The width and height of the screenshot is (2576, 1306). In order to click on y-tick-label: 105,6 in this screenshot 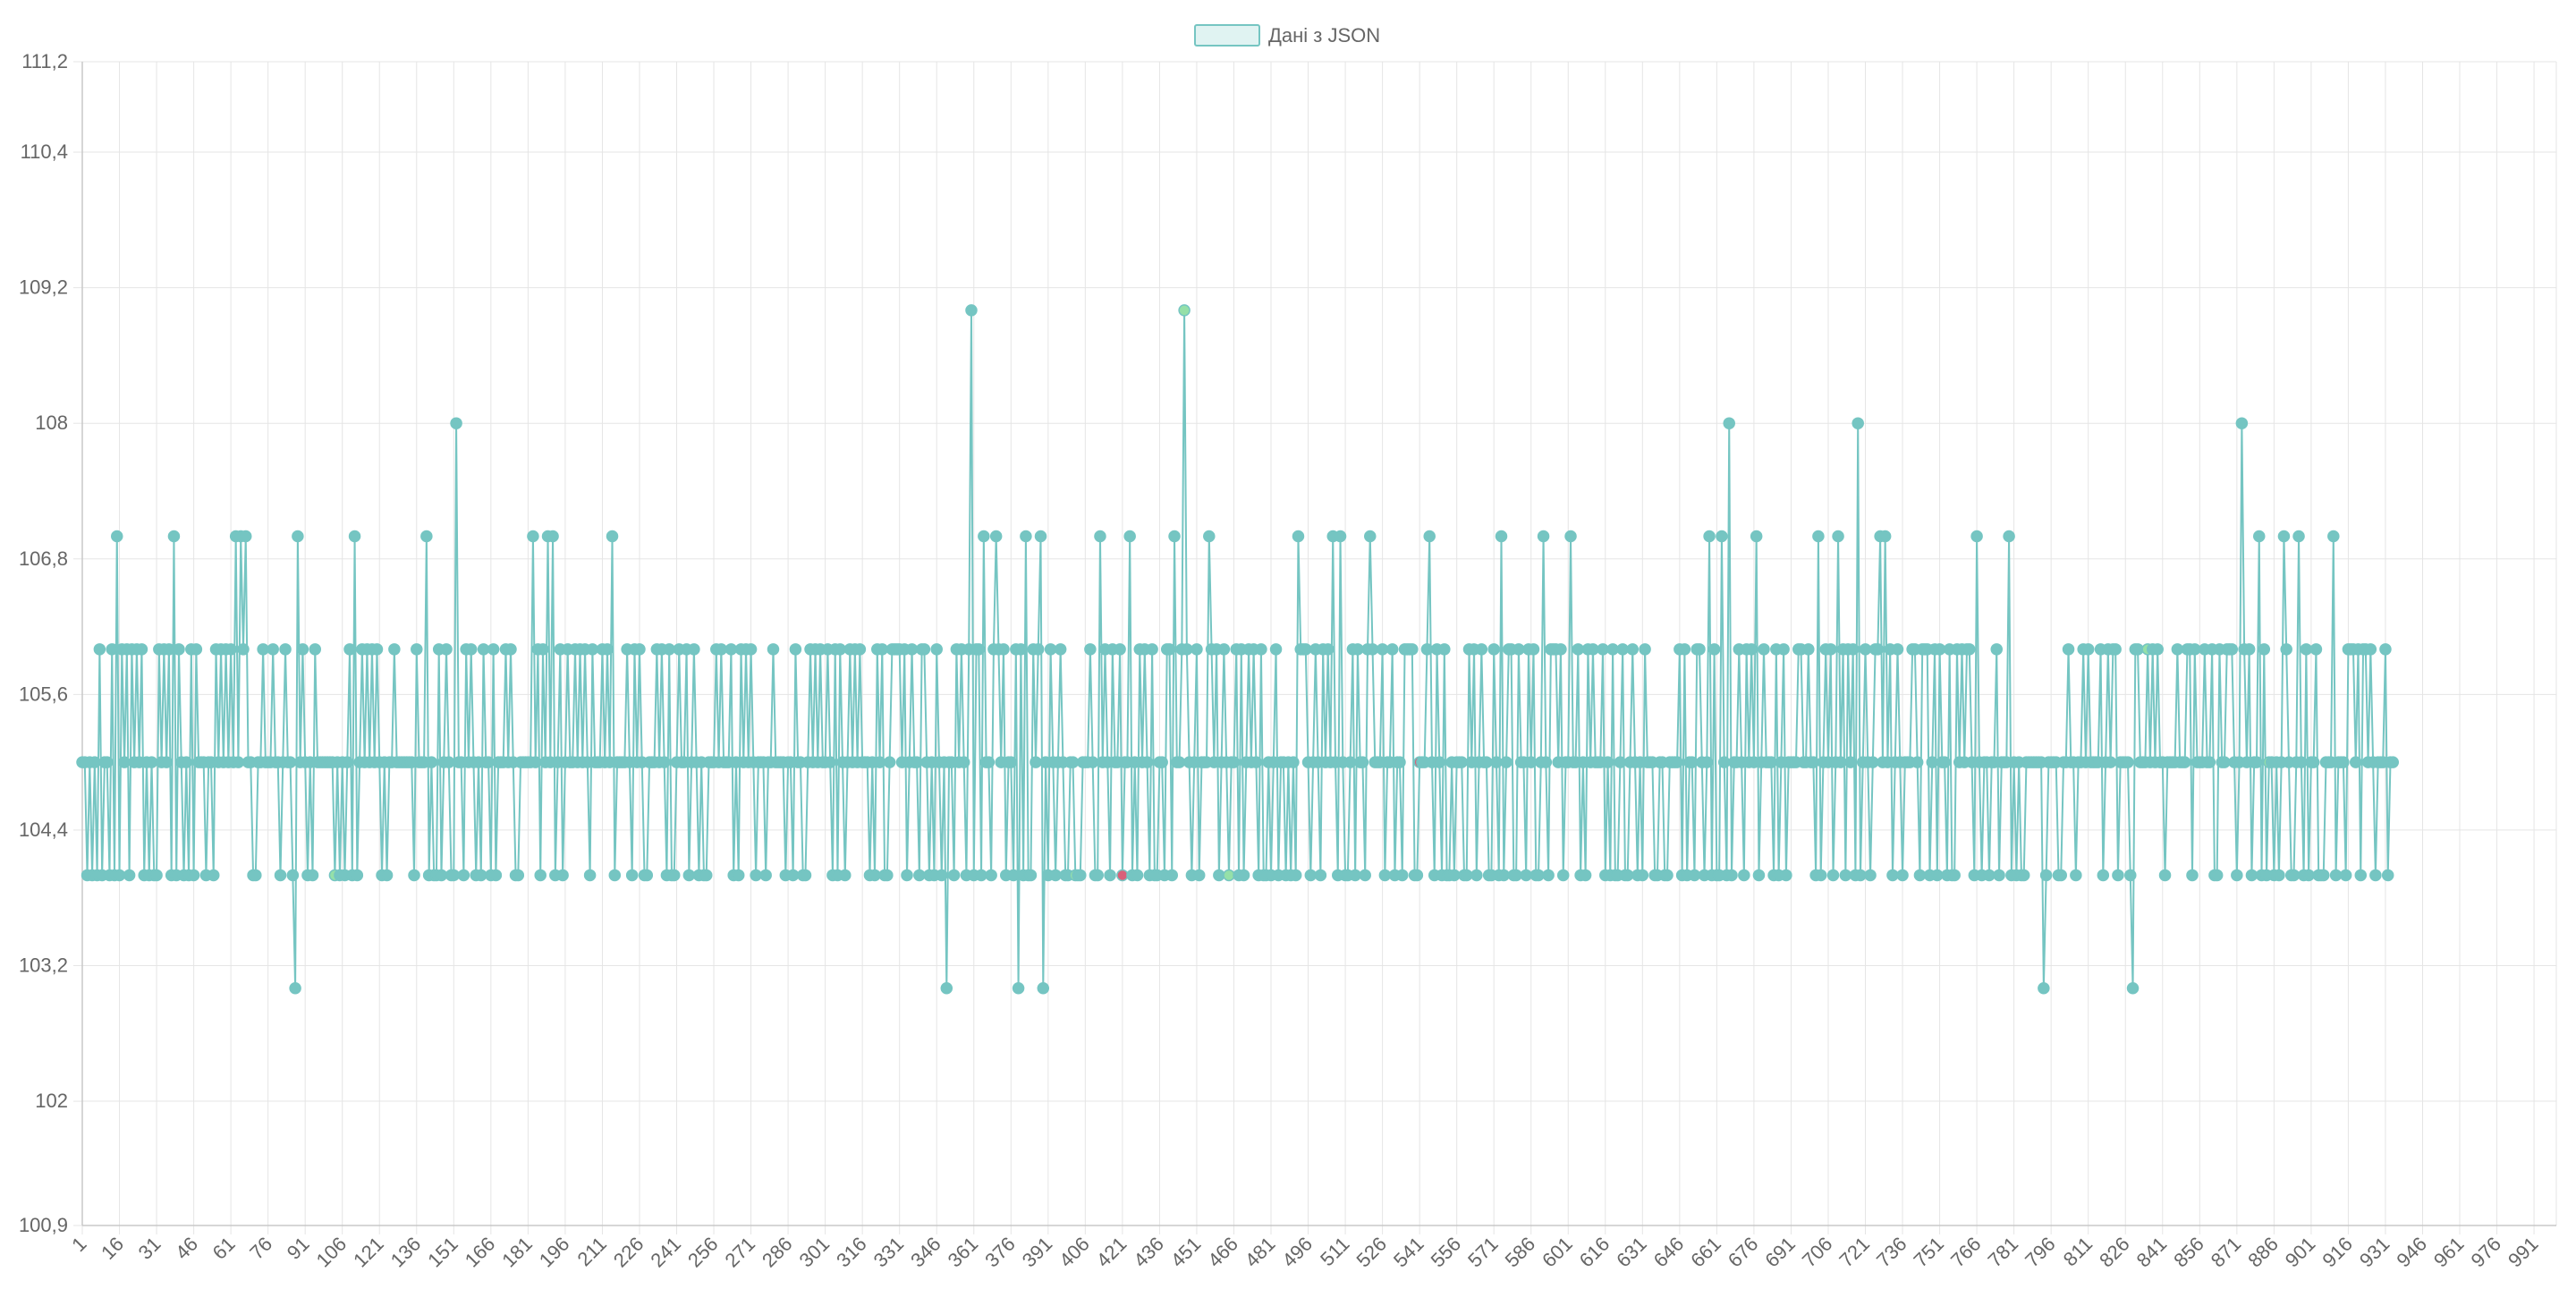, I will do `click(43, 694)`.